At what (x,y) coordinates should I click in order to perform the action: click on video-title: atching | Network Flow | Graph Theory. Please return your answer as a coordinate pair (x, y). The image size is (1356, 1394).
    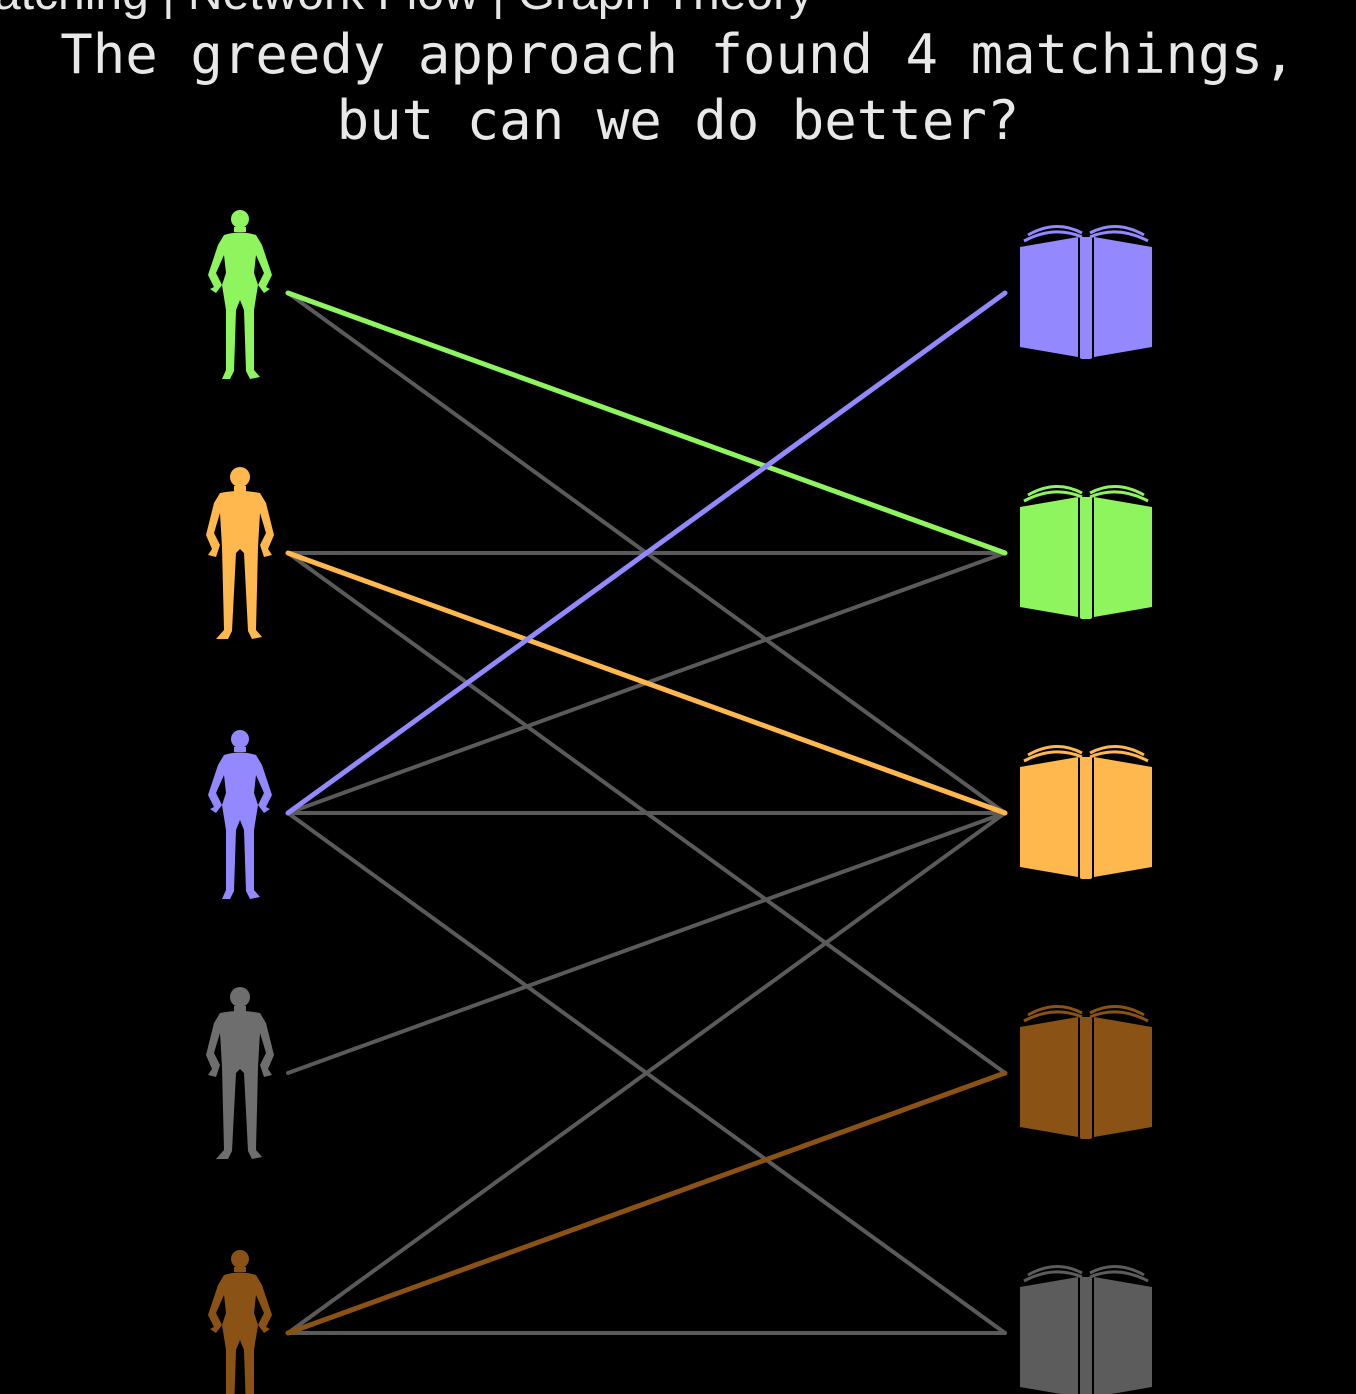
    Looking at the image, I should click on (406, 10).